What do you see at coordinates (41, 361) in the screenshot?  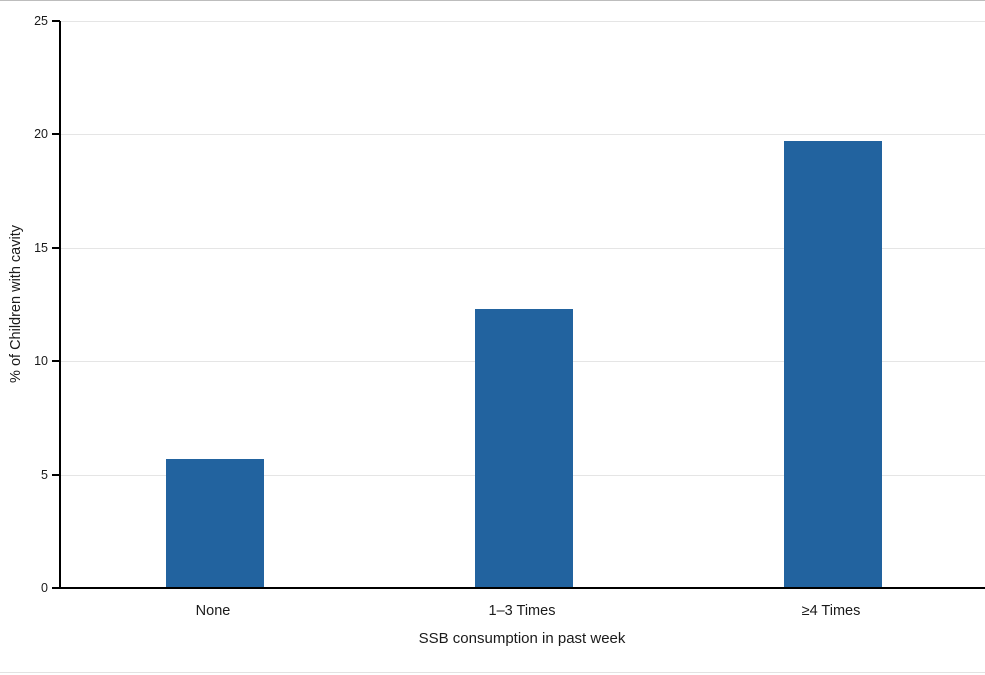 I see `y-tick-label: 10` at bounding box center [41, 361].